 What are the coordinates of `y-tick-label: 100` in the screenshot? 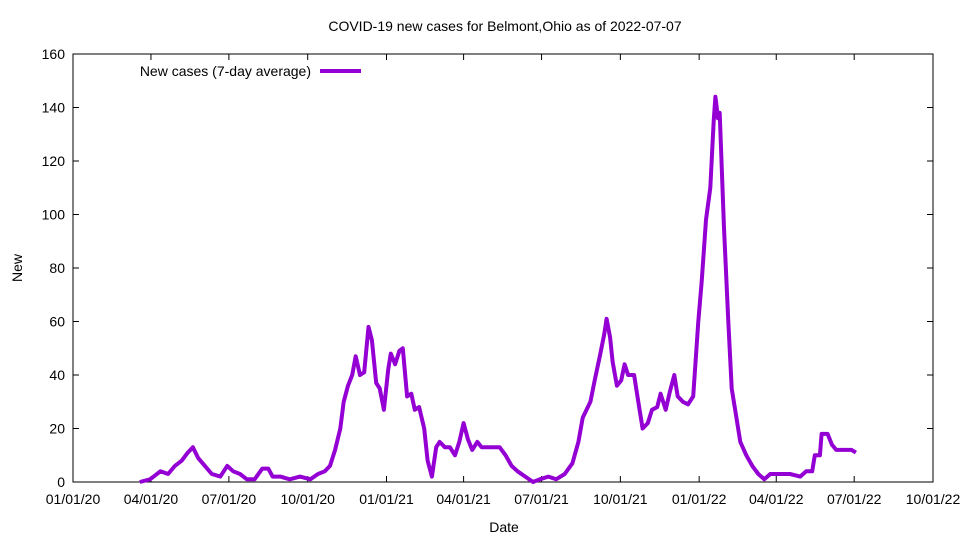 It's located at (54, 215).